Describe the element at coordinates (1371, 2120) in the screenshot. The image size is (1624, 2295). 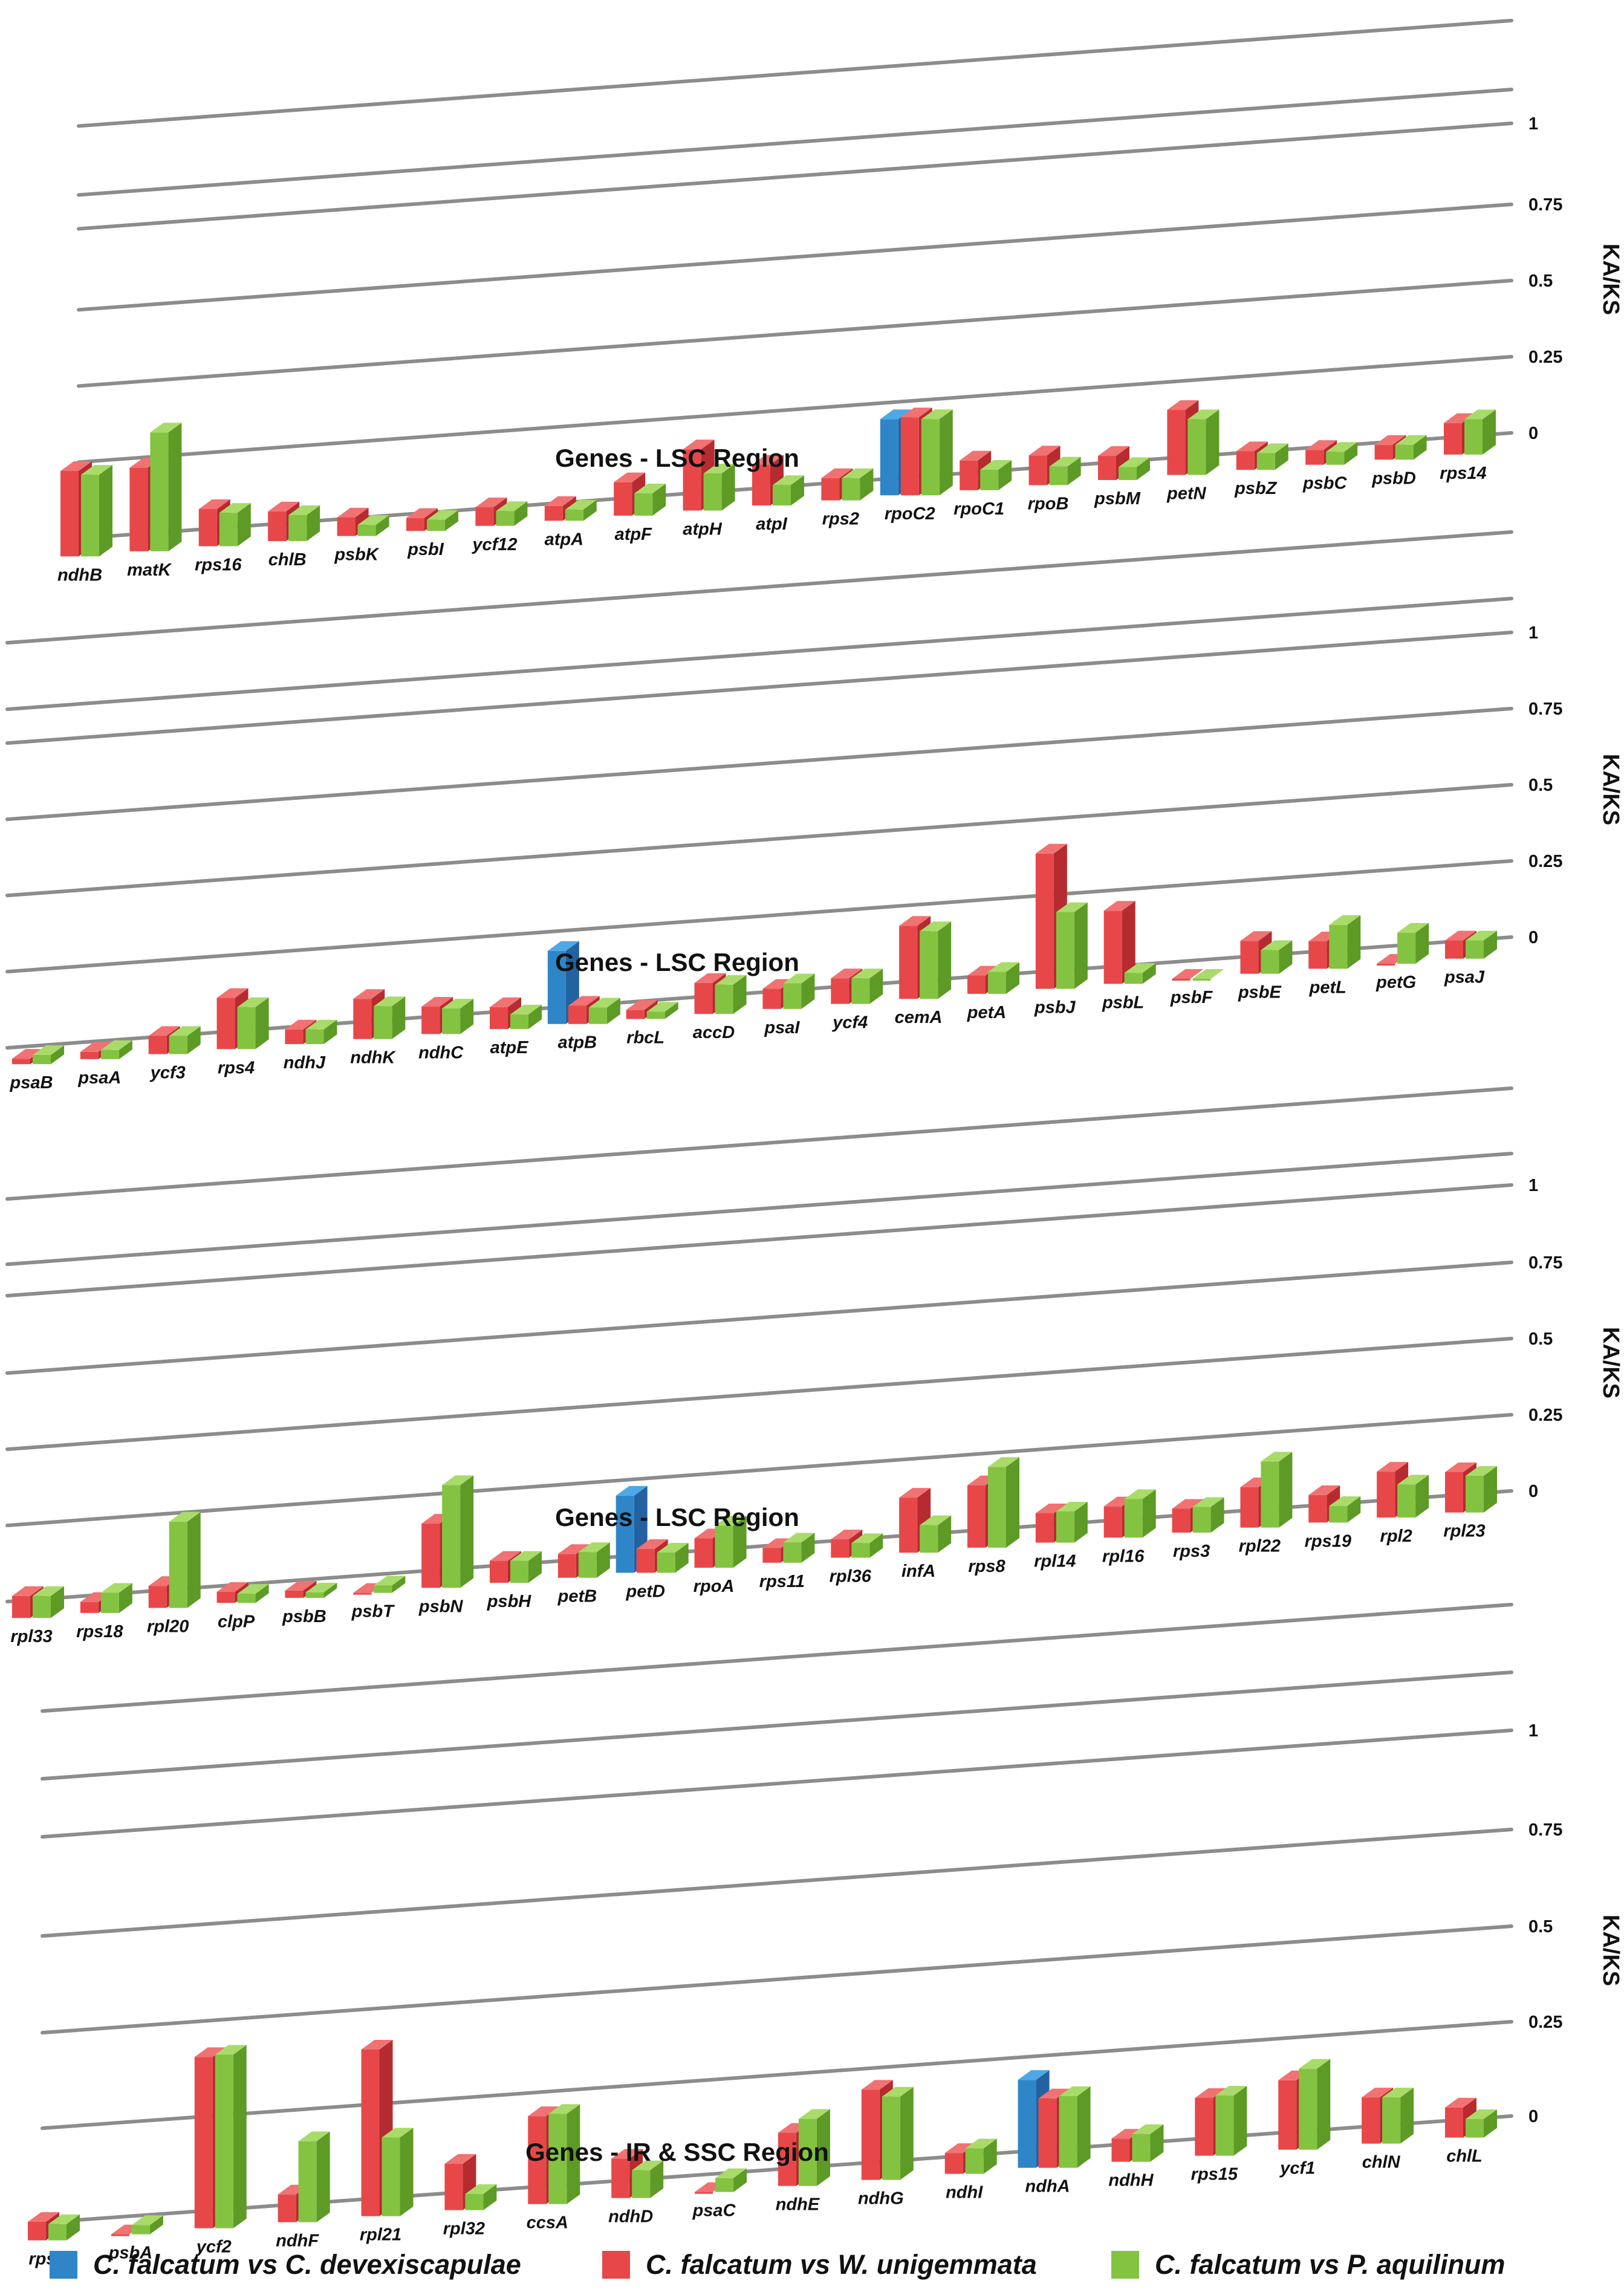
I see `bar-red-chlN-front` at that location.